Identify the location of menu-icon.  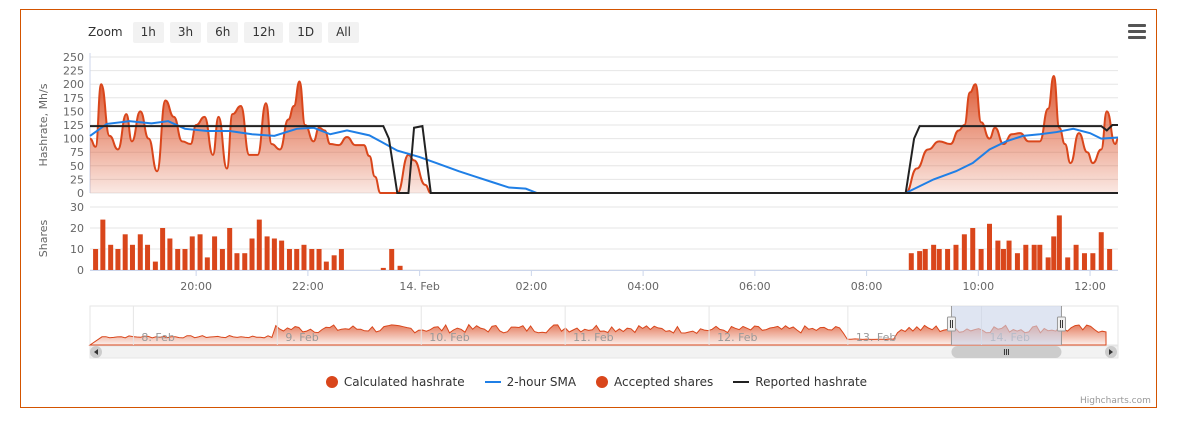
(1137, 32).